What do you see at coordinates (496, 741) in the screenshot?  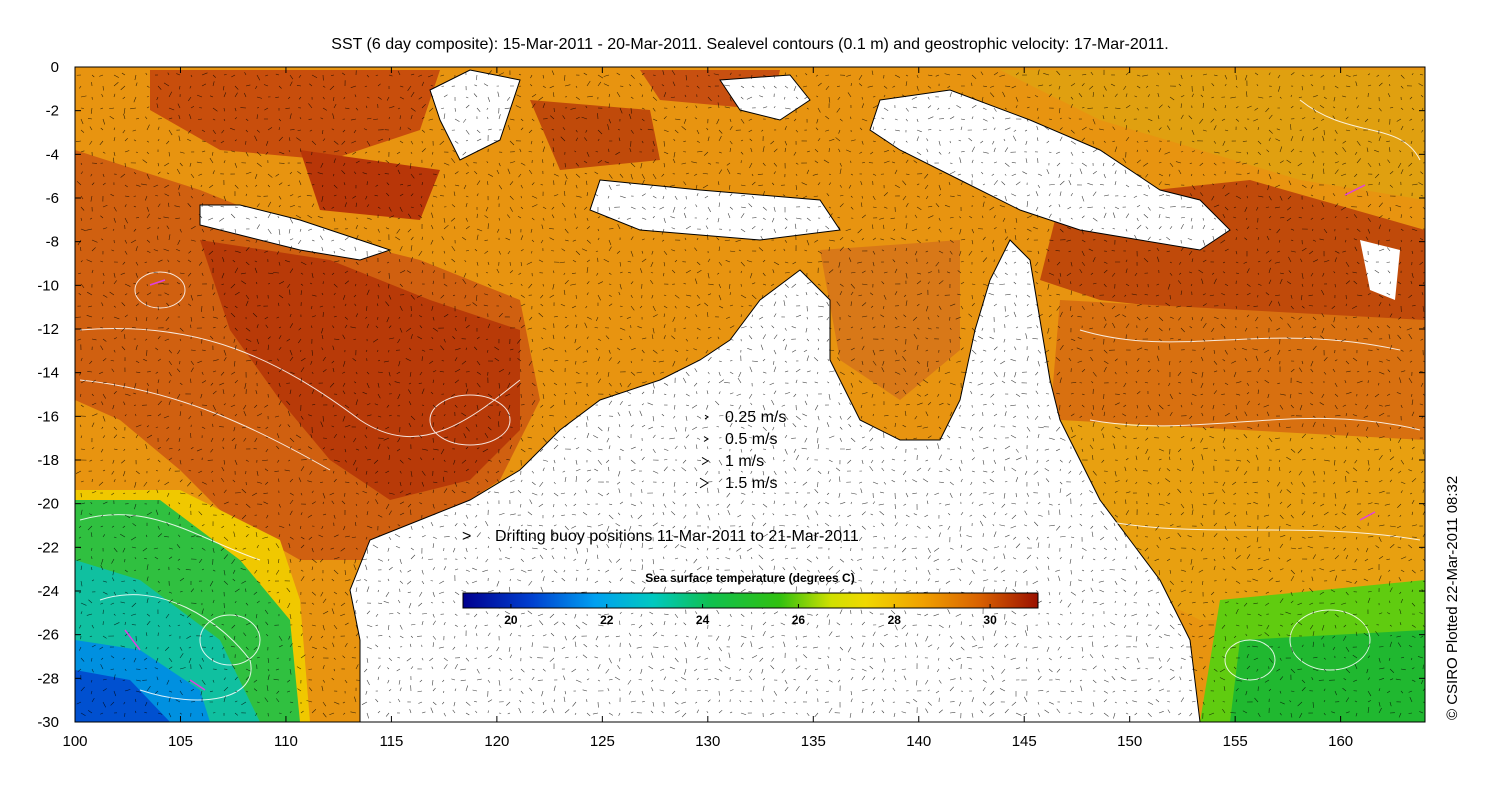 I see `x-tick-label: 120` at bounding box center [496, 741].